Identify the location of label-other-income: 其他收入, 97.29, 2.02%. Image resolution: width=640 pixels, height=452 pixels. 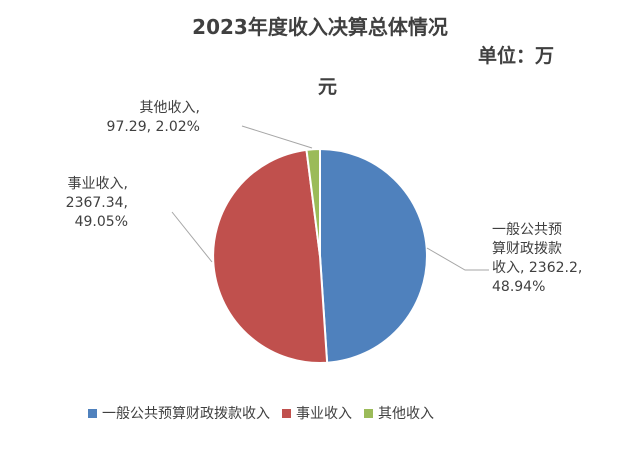
(153, 117).